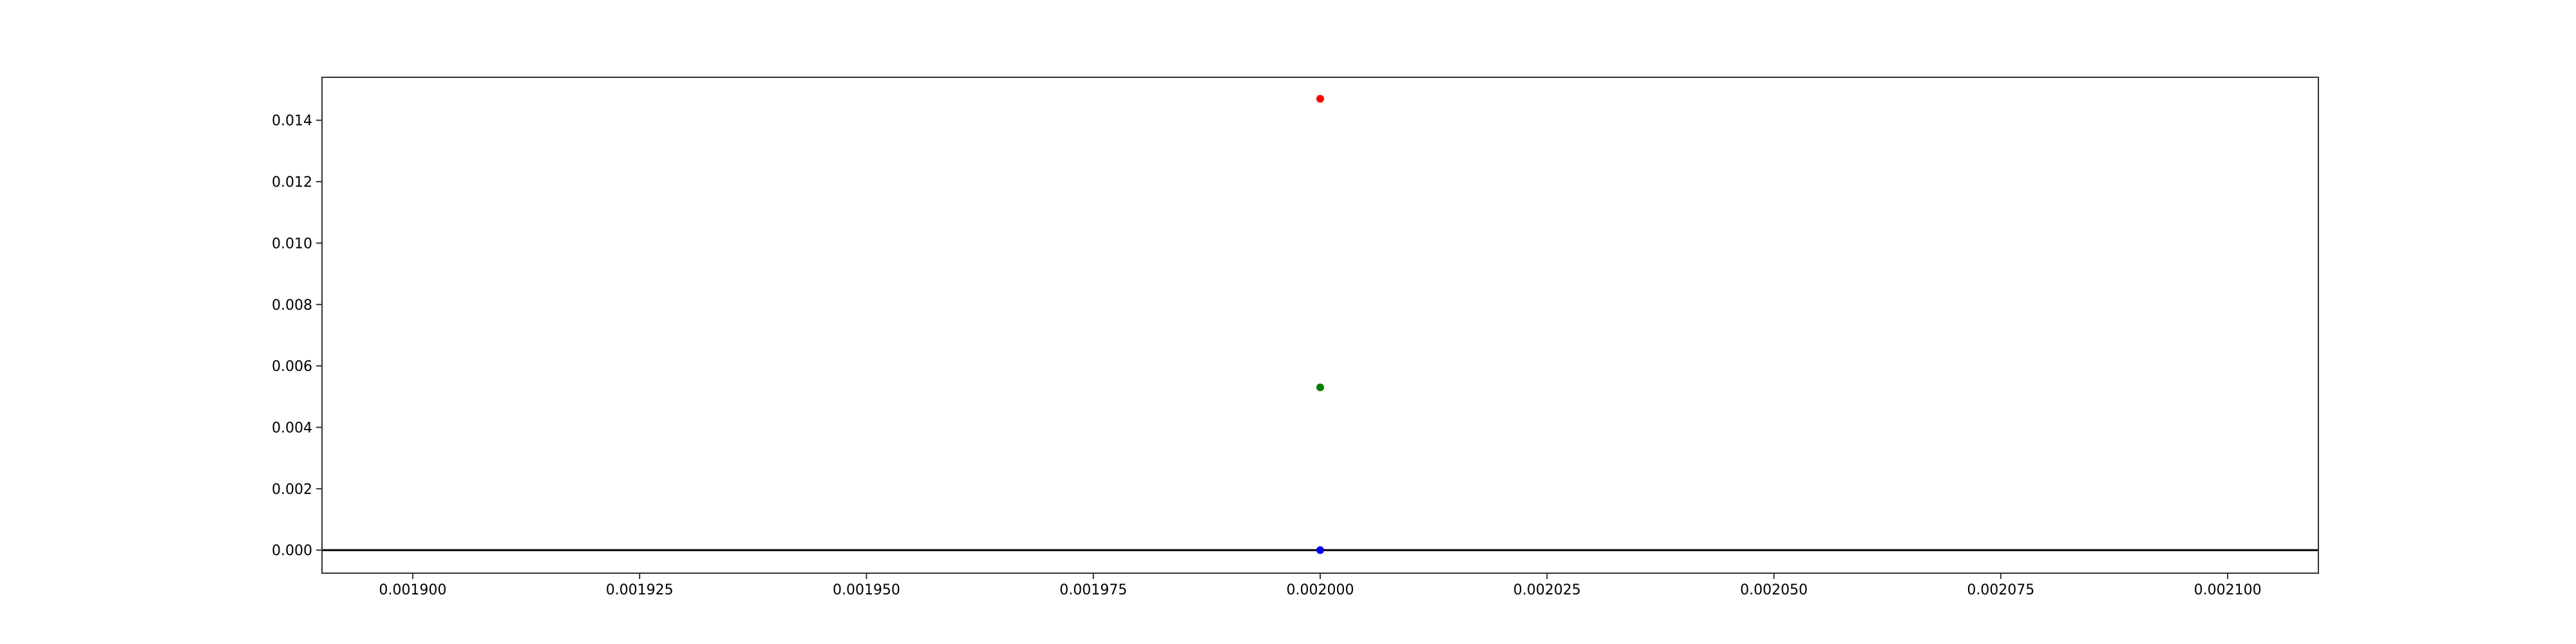 The image size is (2576, 644). I want to click on x-tick-label: 0.002075, so click(2000, 590).